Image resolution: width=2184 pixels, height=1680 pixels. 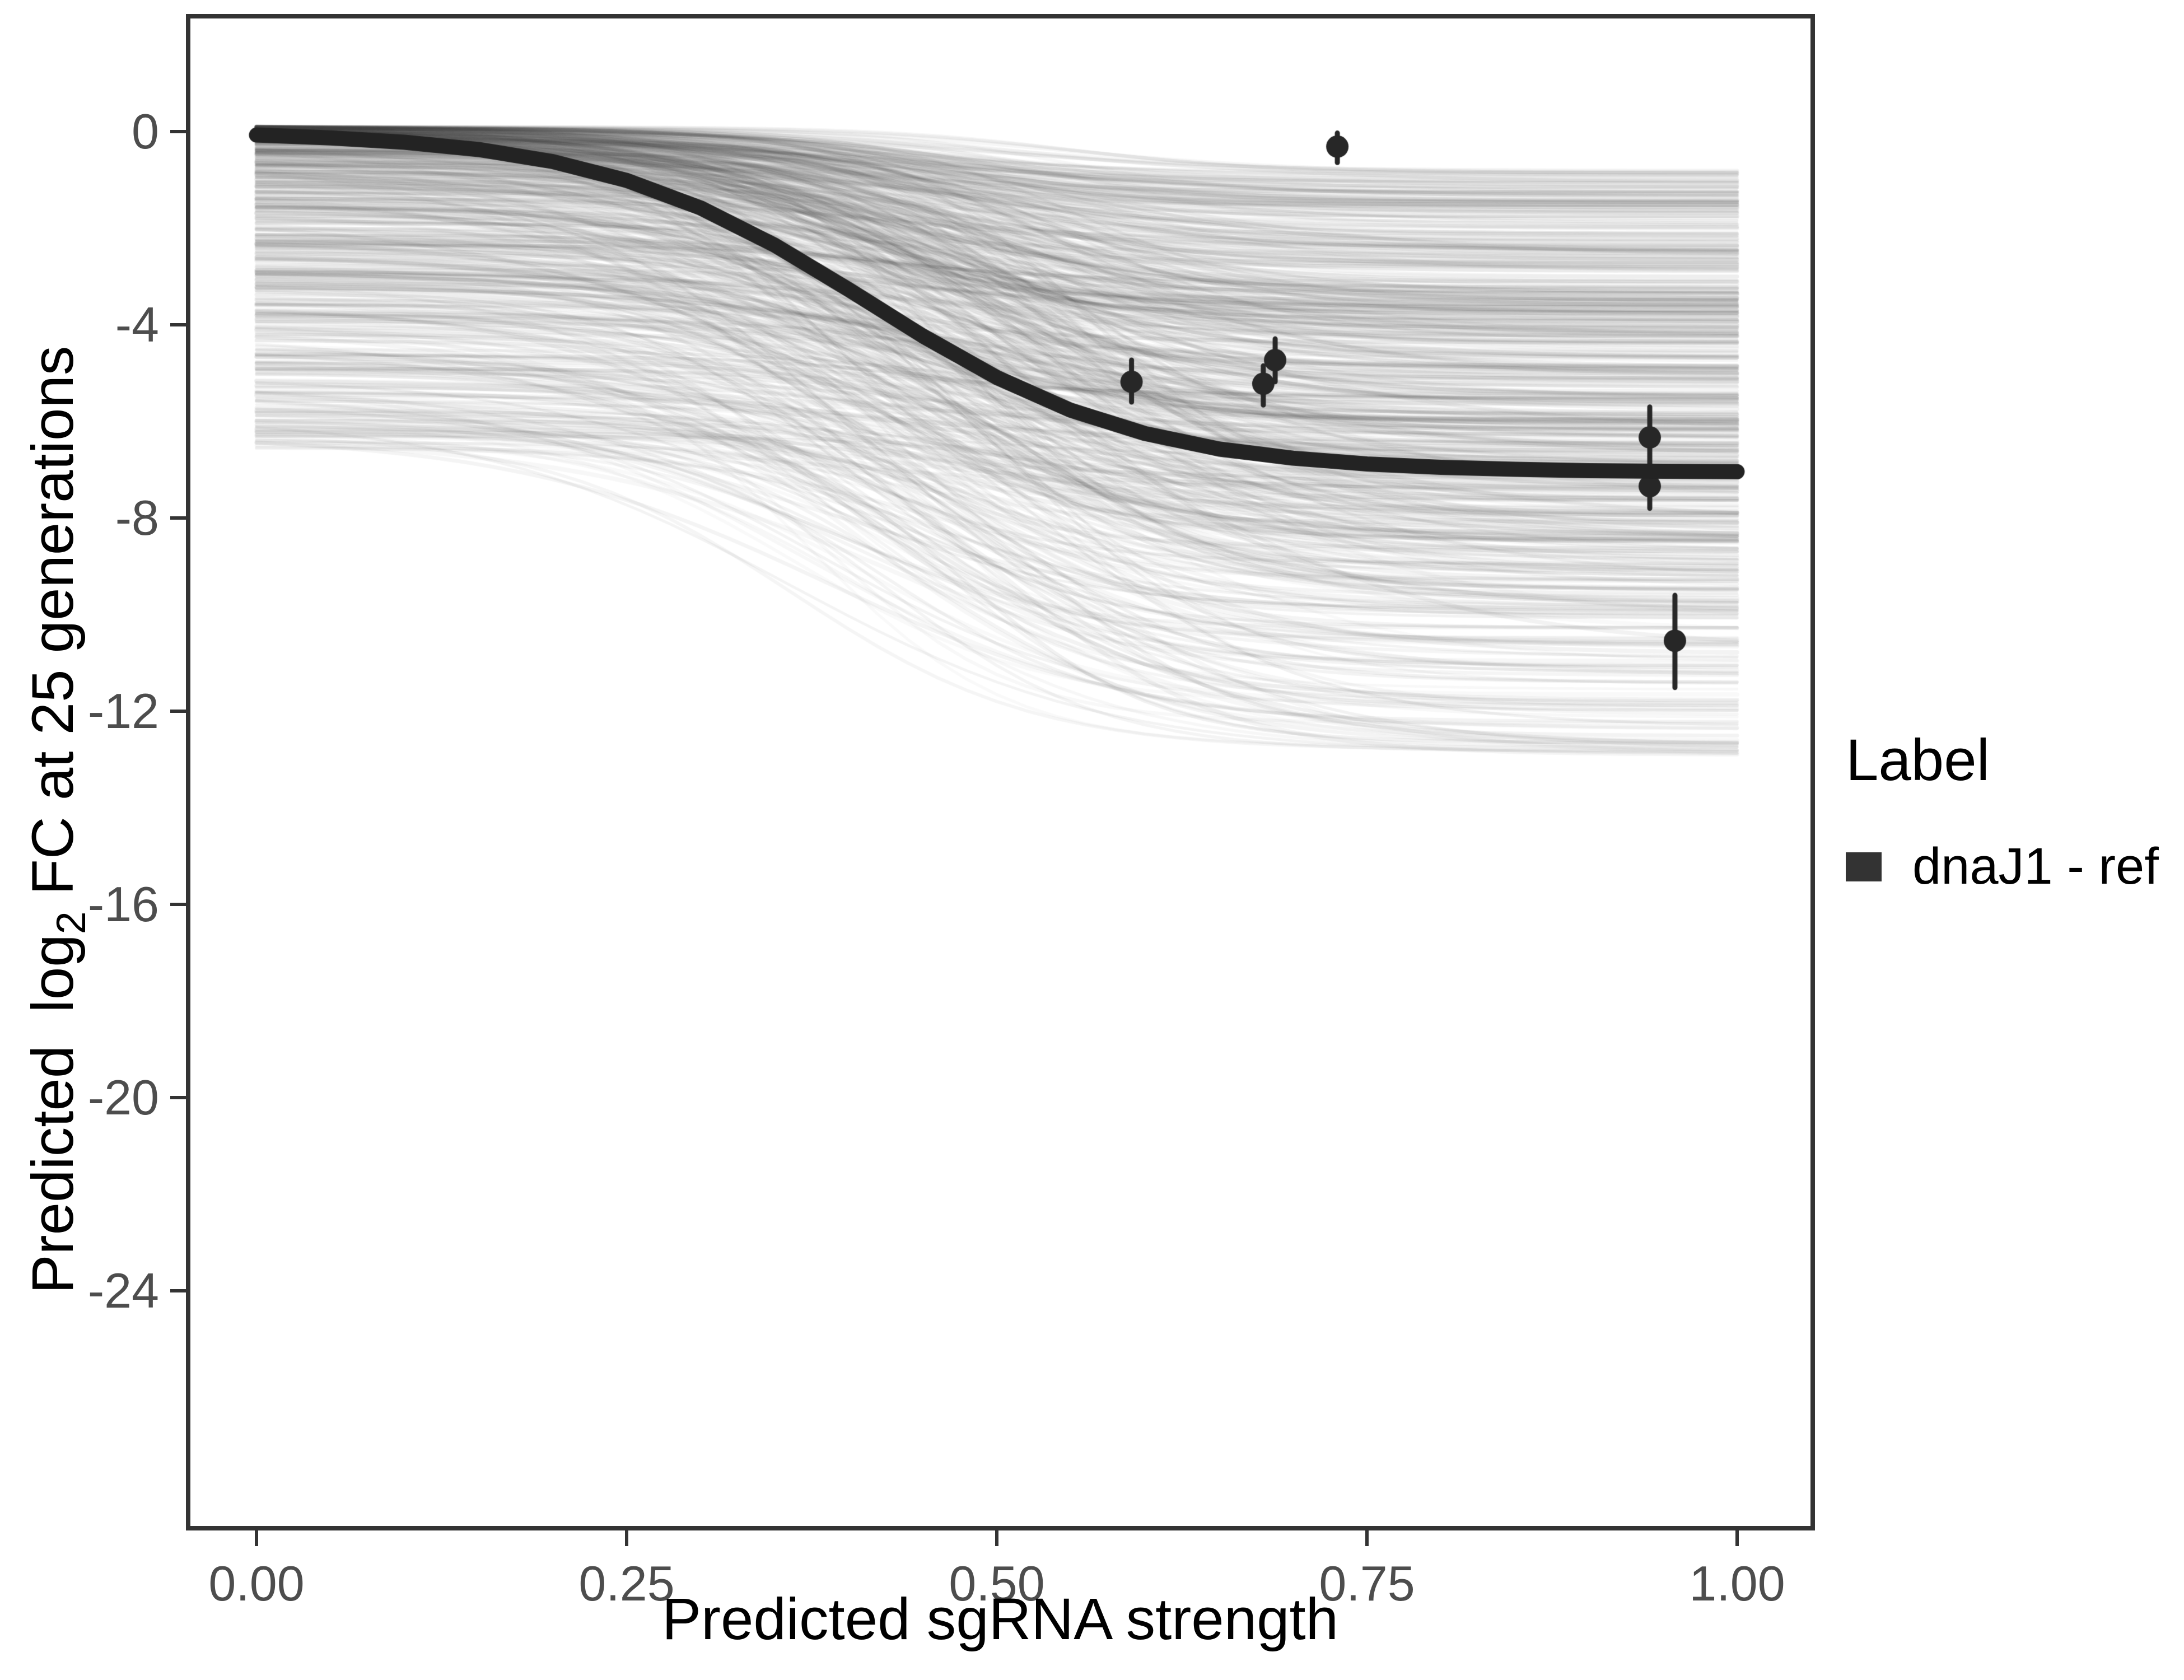 What do you see at coordinates (1918, 760) in the screenshot?
I see `legend-title: Label` at bounding box center [1918, 760].